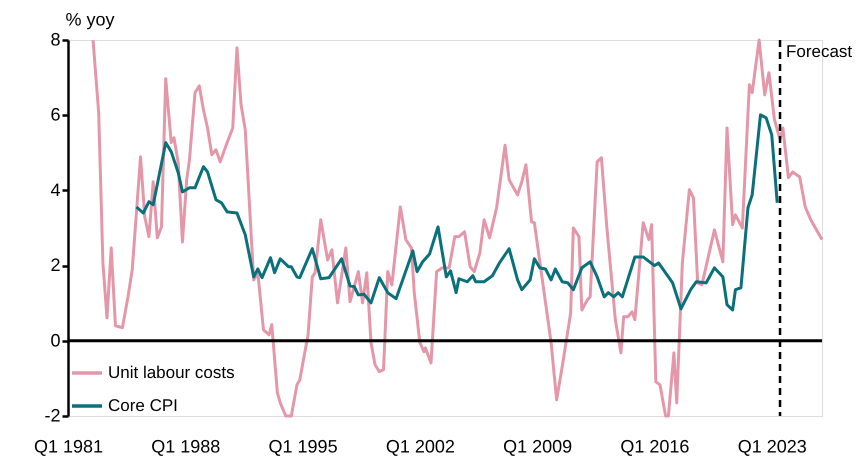  What do you see at coordinates (420, 446) in the screenshot?
I see `x-tick-label: Q1 2002` at bounding box center [420, 446].